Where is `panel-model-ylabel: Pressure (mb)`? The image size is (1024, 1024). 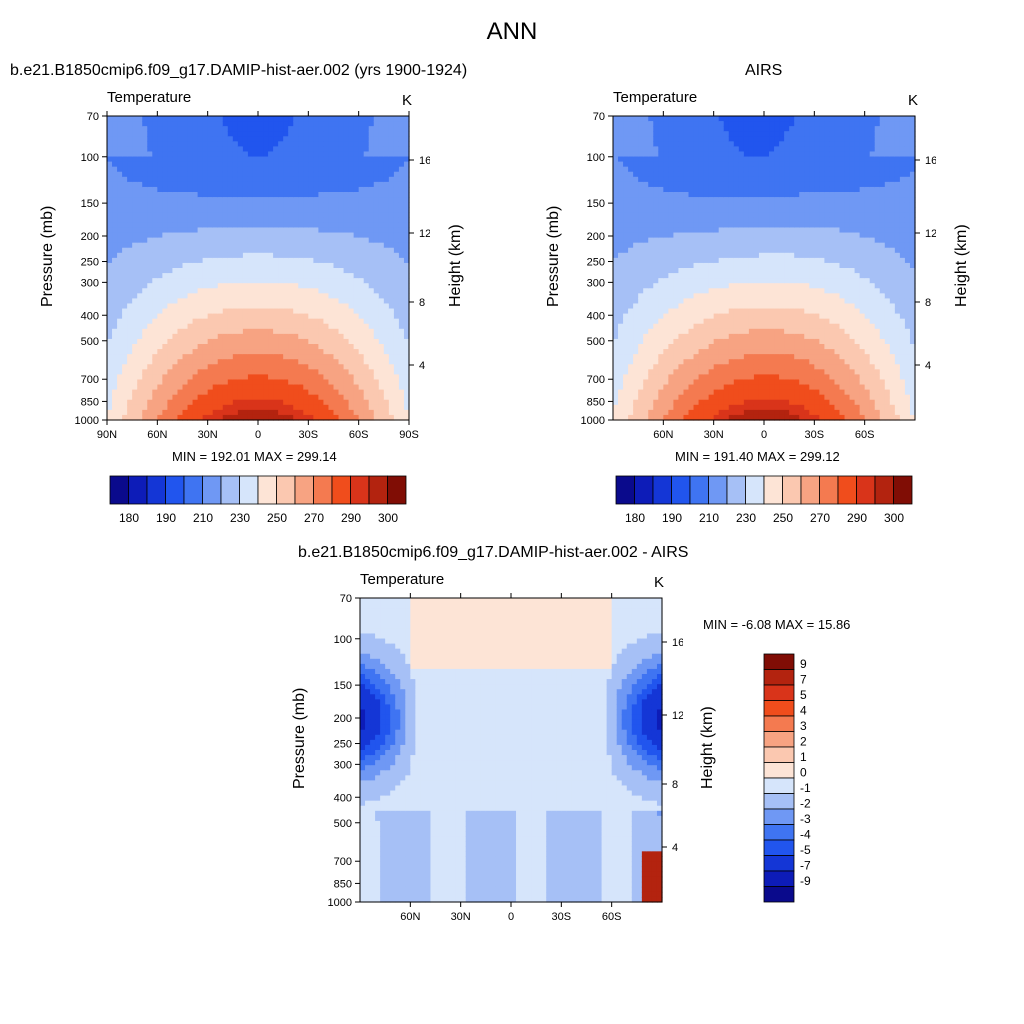
panel-model-ylabel: Pressure (mb) is located at coordinates (47, 256).